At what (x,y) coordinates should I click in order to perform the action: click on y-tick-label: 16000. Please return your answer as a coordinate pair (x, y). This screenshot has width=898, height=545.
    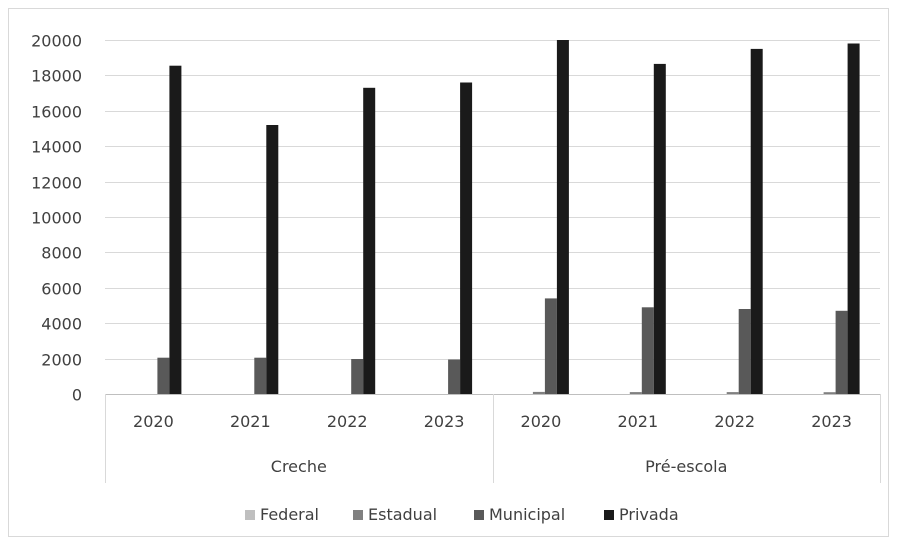
    Looking at the image, I should click on (56, 112).